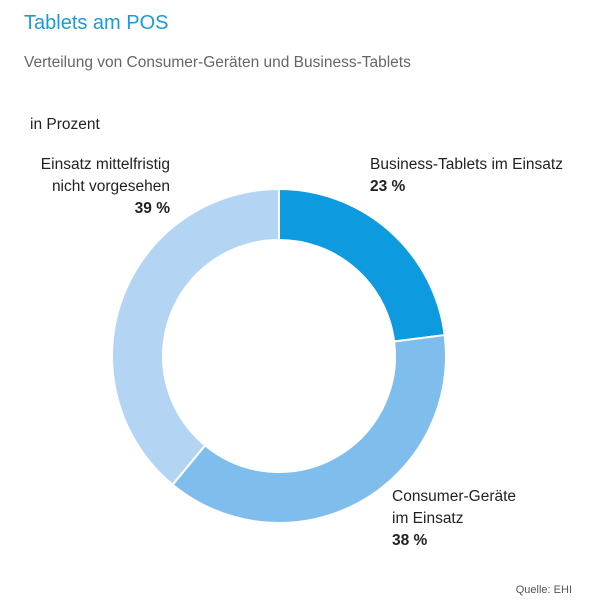 The image size is (600, 616). Describe the element at coordinates (428, 518) in the screenshot. I see `slice-label-text-line2: im Einsatz` at that location.